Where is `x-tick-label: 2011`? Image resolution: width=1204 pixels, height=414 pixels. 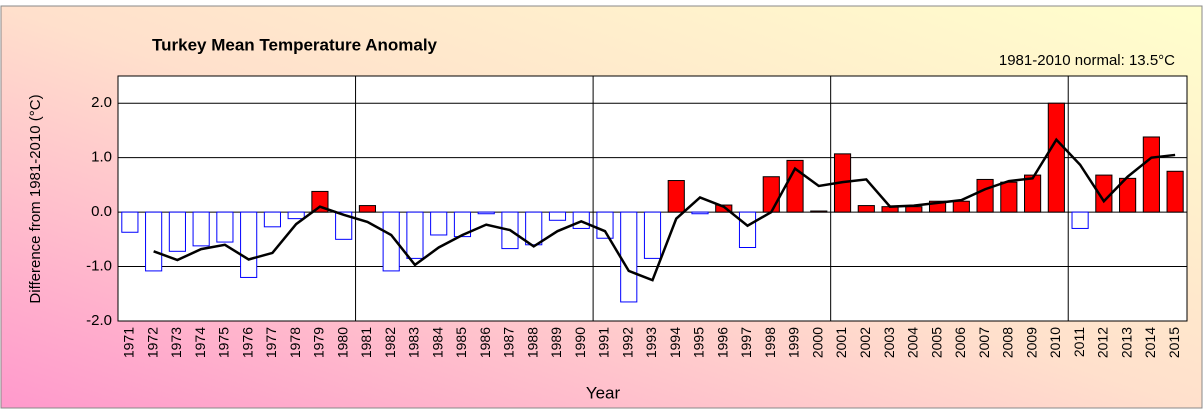 x-tick-label: 2011 is located at coordinates (1079, 342).